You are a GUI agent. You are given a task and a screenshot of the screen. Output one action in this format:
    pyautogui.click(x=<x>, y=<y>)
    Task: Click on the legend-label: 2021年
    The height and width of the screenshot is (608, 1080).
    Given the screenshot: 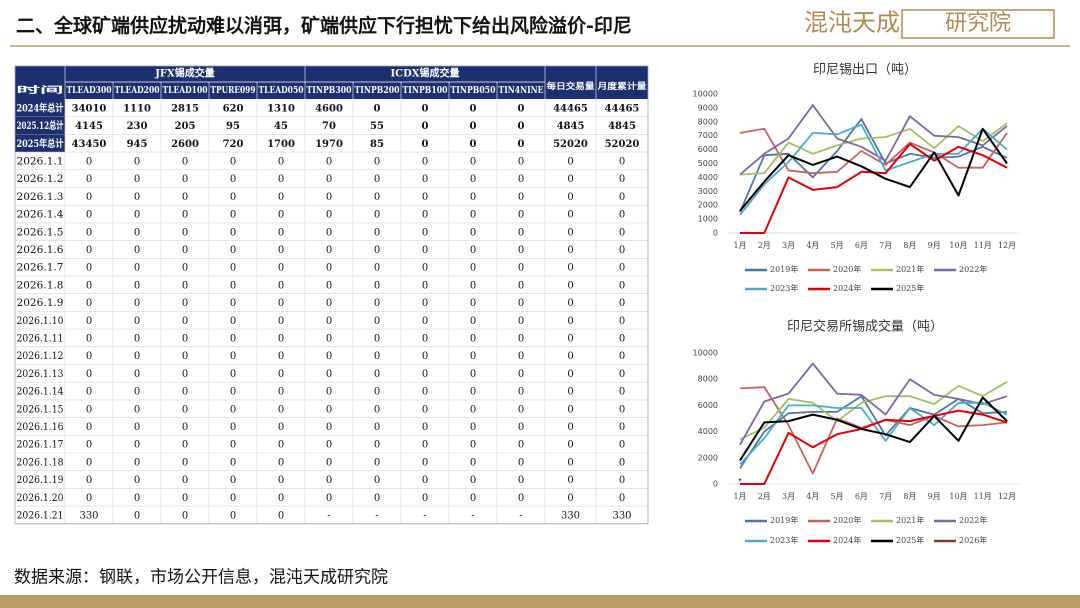 What is the action you would take?
    pyautogui.click(x=910, y=269)
    